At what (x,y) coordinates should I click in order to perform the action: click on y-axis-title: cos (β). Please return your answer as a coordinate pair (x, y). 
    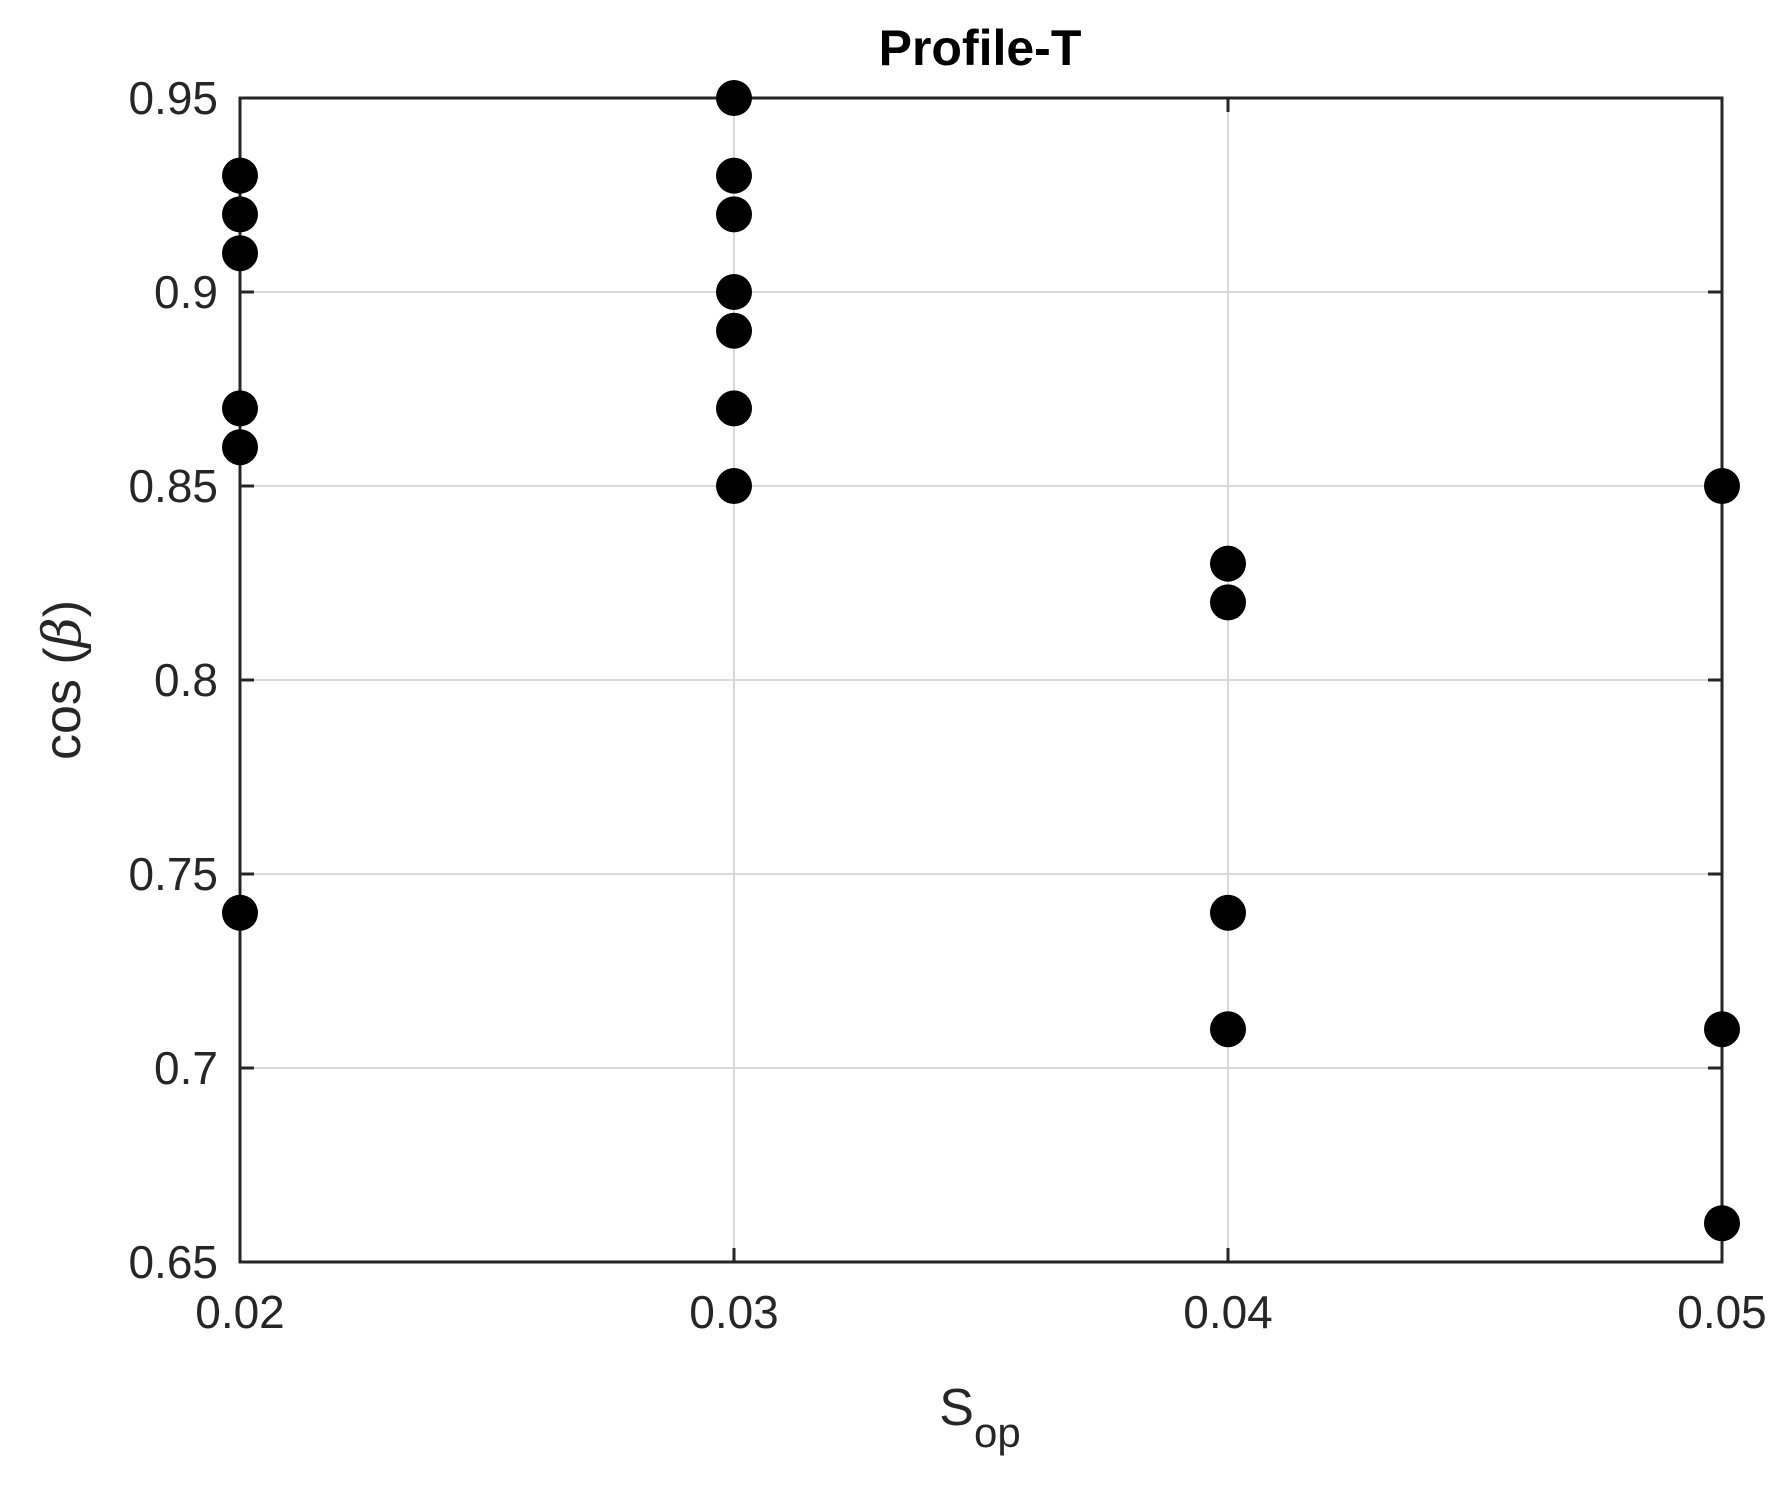
    Looking at the image, I should click on (63, 680).